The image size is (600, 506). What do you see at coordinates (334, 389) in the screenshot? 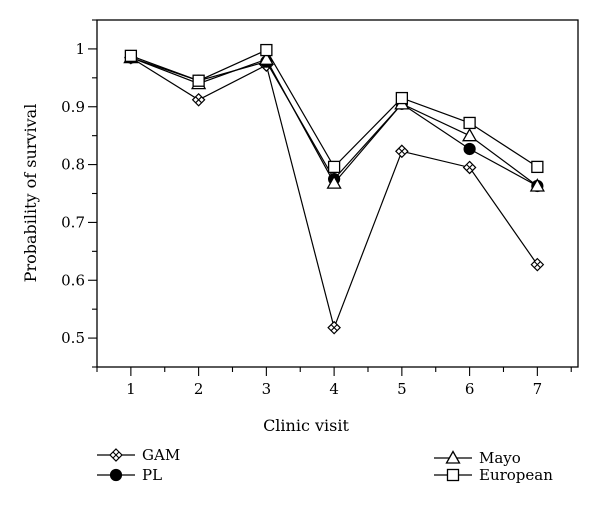
I see `x-tick-label: 4` at bounding box center [334, 389].